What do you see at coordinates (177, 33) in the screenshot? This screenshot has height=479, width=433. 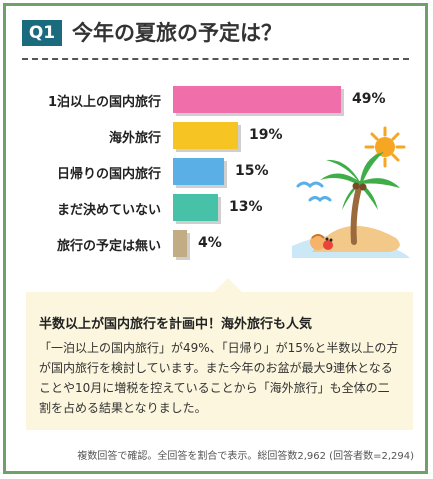 I see `question-title: 今年の夏旅の予定は？` at bounding box center [177, 33].